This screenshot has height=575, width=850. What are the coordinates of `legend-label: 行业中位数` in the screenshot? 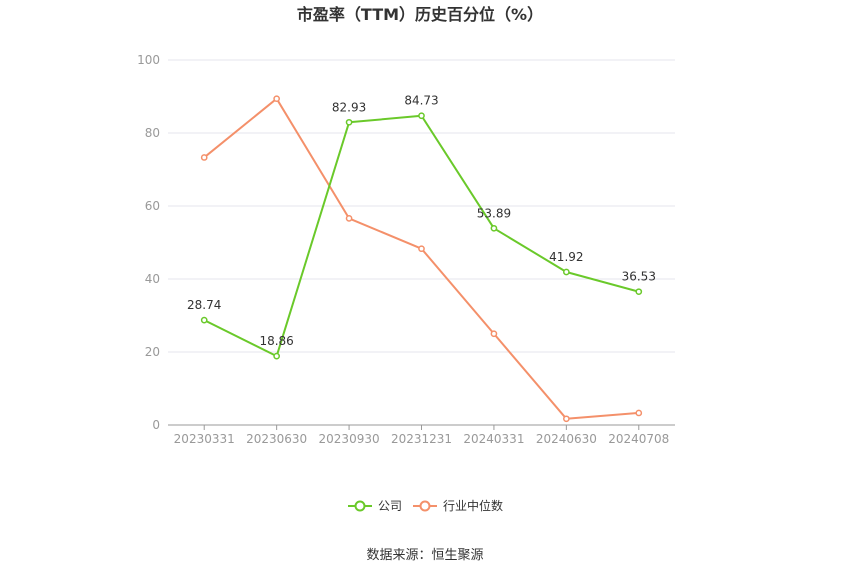 It's located at (473, 505).